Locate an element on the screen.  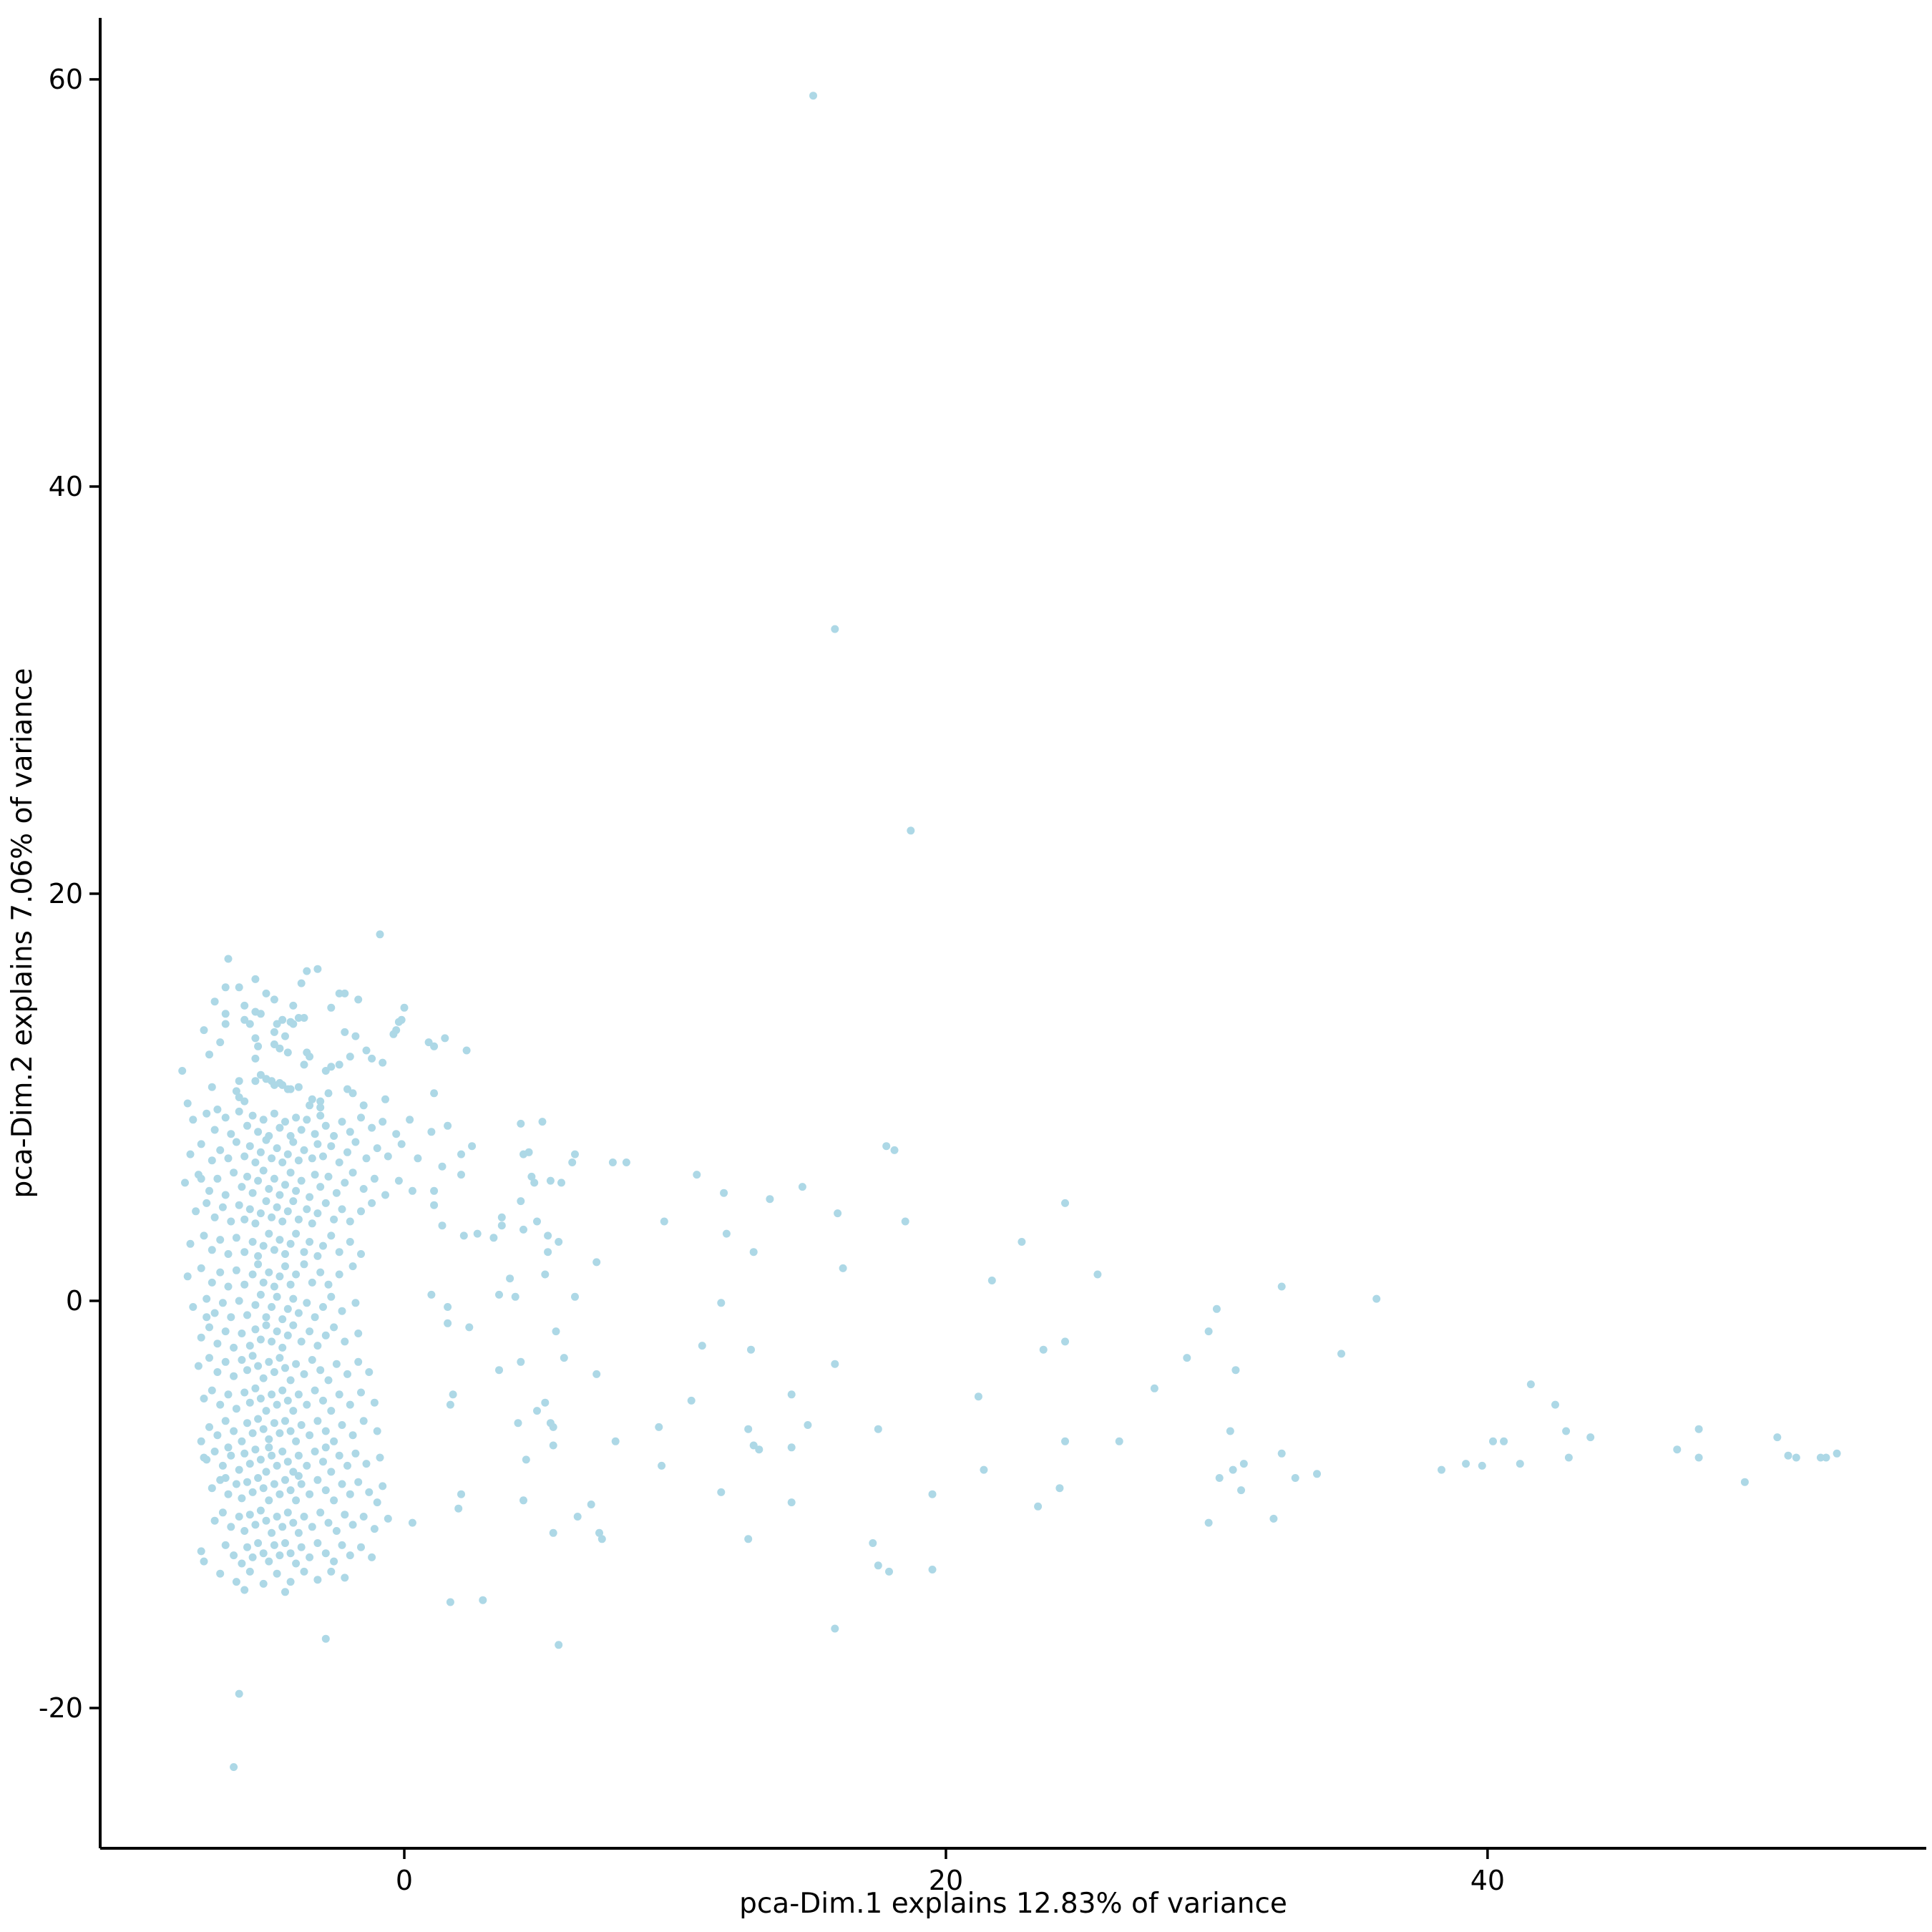
x-tick-label: 40 is located at coordinates (1487, 1881).